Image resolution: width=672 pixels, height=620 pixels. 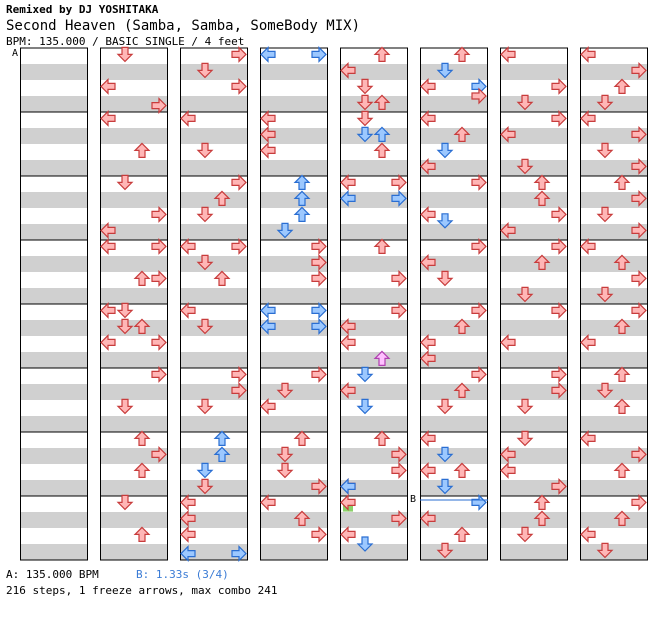 What do you see at coordinates (413, 499) in the screenshot?
I see `stop-marker-label: B` at bounding box center [413, 499].